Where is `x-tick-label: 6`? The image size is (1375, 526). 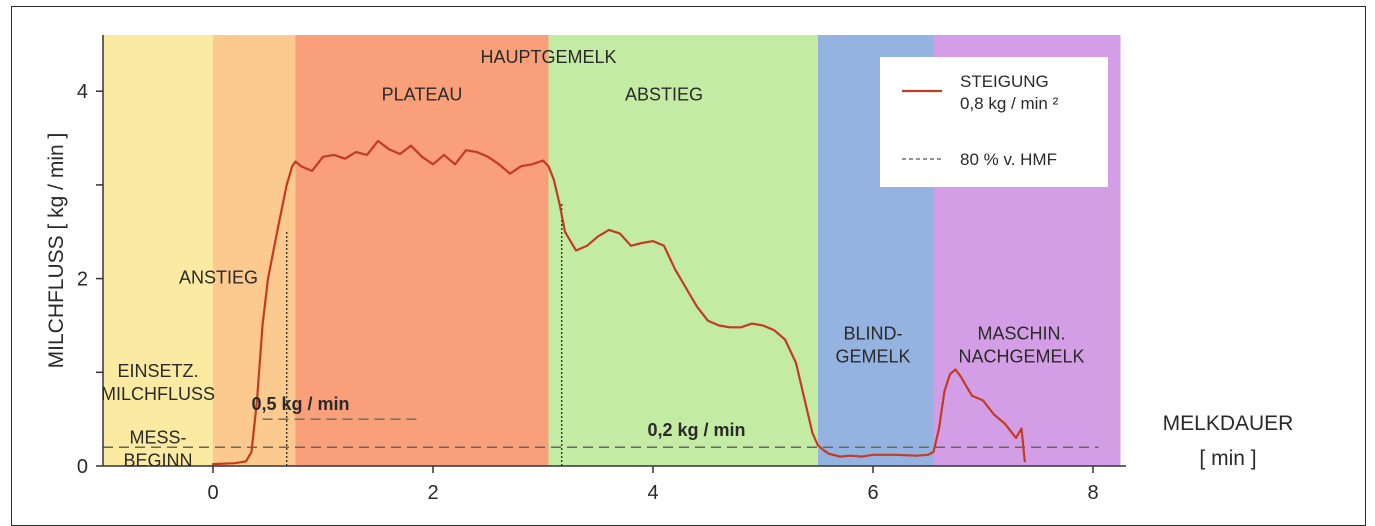
x-tick-label: 6 is located at coordinates (872, 493).